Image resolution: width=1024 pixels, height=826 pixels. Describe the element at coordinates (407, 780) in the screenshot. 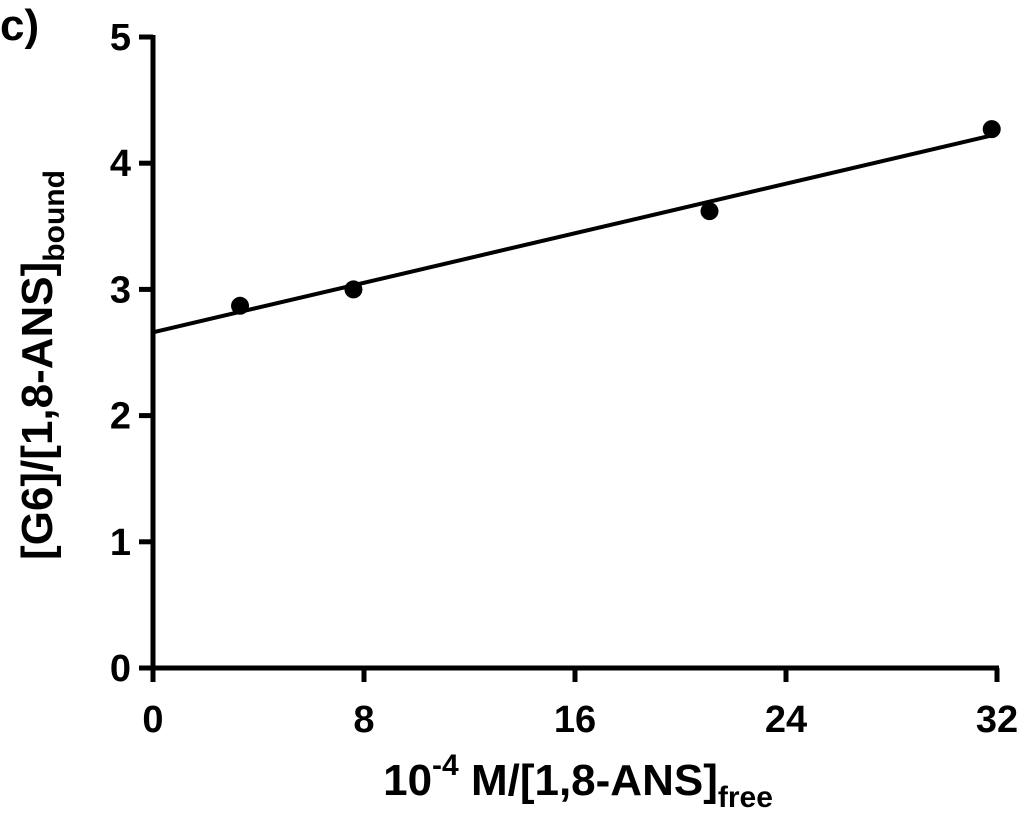

I see `x-axis-title-main: 10` at that location.